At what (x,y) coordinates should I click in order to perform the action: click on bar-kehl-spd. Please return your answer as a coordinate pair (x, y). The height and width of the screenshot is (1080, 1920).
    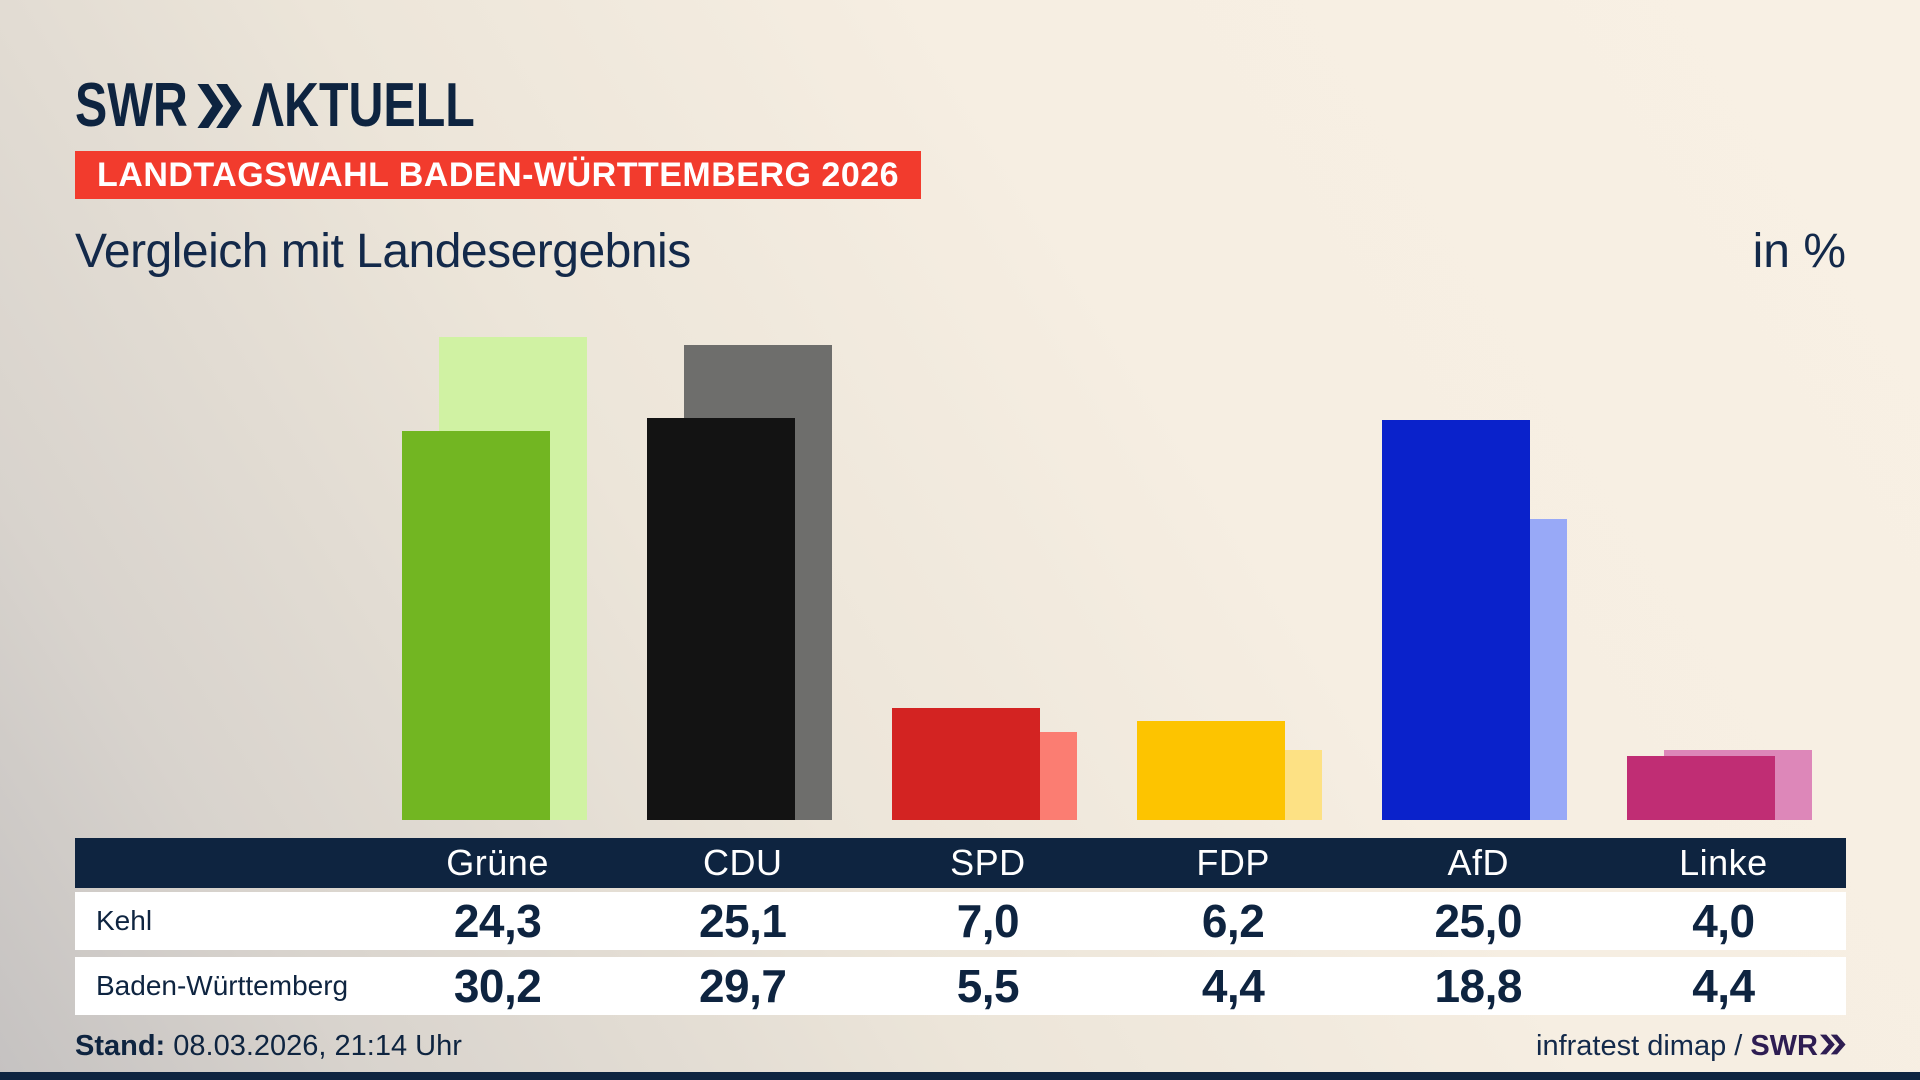
    Looking at the image, I should click on (966, 764).